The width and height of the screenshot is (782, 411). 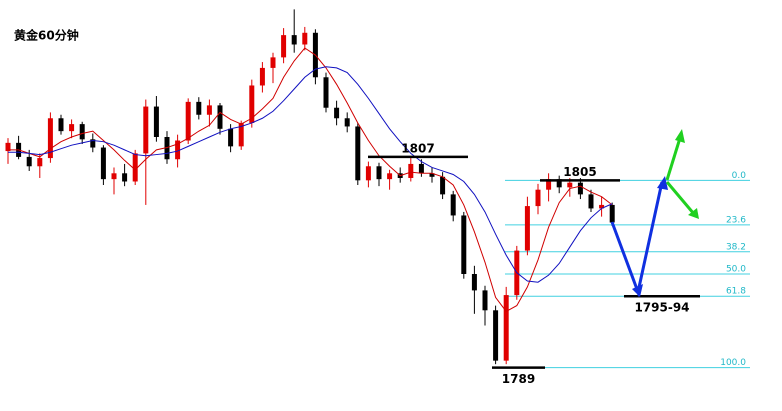 What do you see at coordinates (46, 35) in the screenshot?
I see `chart-title: 黄金60分钟` at bounding box center [46, 35].